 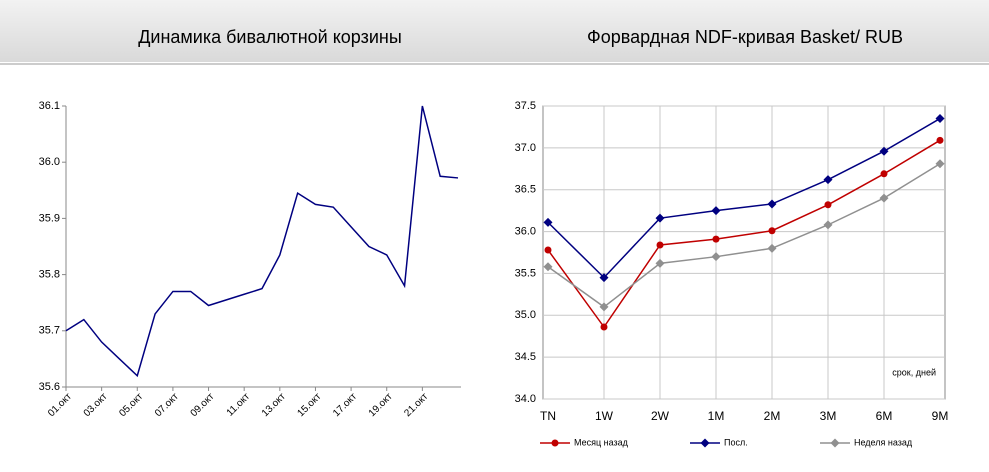 What do you see at coordinates (239, 405) in the screenshot?
I see `x-tick-label: 11.окт` at bounding box center [239, 405].